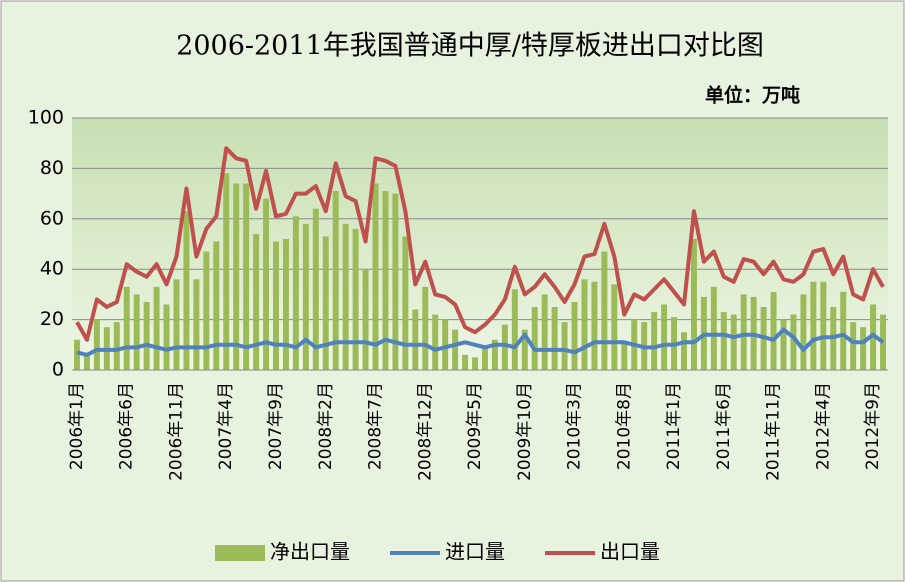 Image resolution: width=905 pixels, height=582 pixels. What do you see at coordinates (326, 426) in the screenshot?
I see `x-tick-label: 2008年2月` at bounding box center [326, 426].